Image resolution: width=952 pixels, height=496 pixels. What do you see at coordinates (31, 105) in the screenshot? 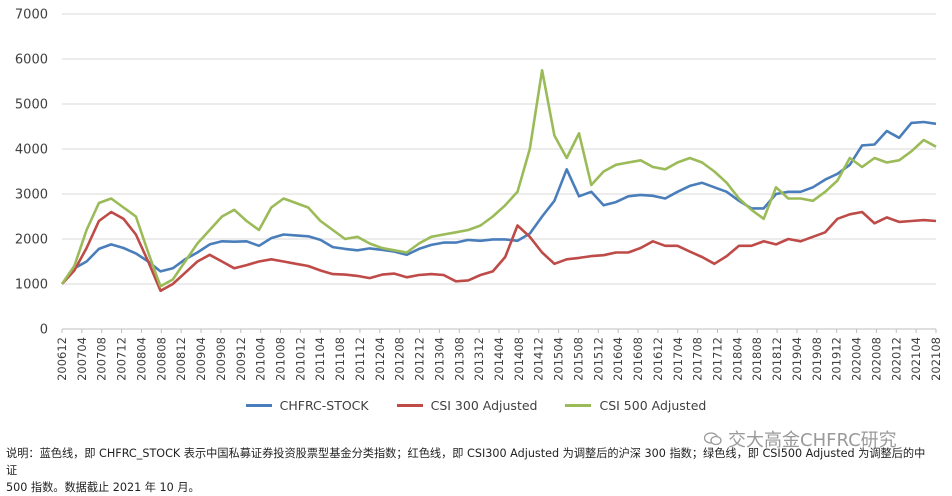
I see `y-tick-label: 5000` at bounding box center [31, 105].